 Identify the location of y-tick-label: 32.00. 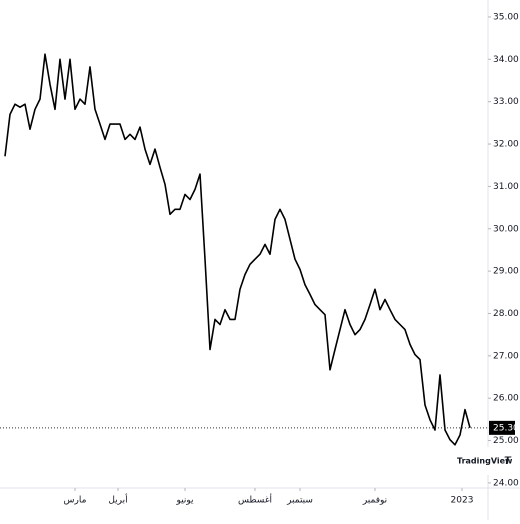
(506, 145).